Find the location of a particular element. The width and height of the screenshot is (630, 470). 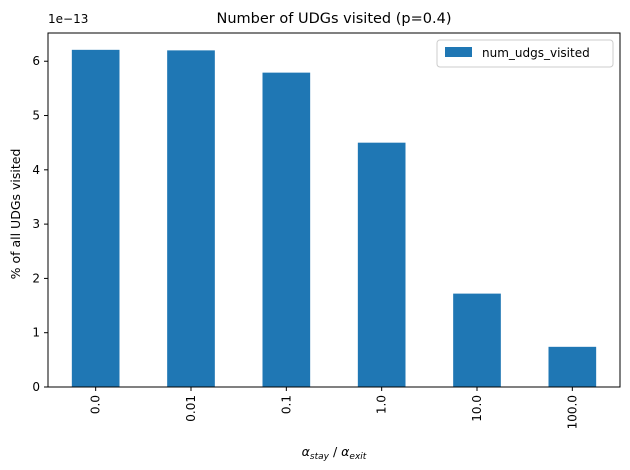

legend-swatch is located at coordinates (458, 52).